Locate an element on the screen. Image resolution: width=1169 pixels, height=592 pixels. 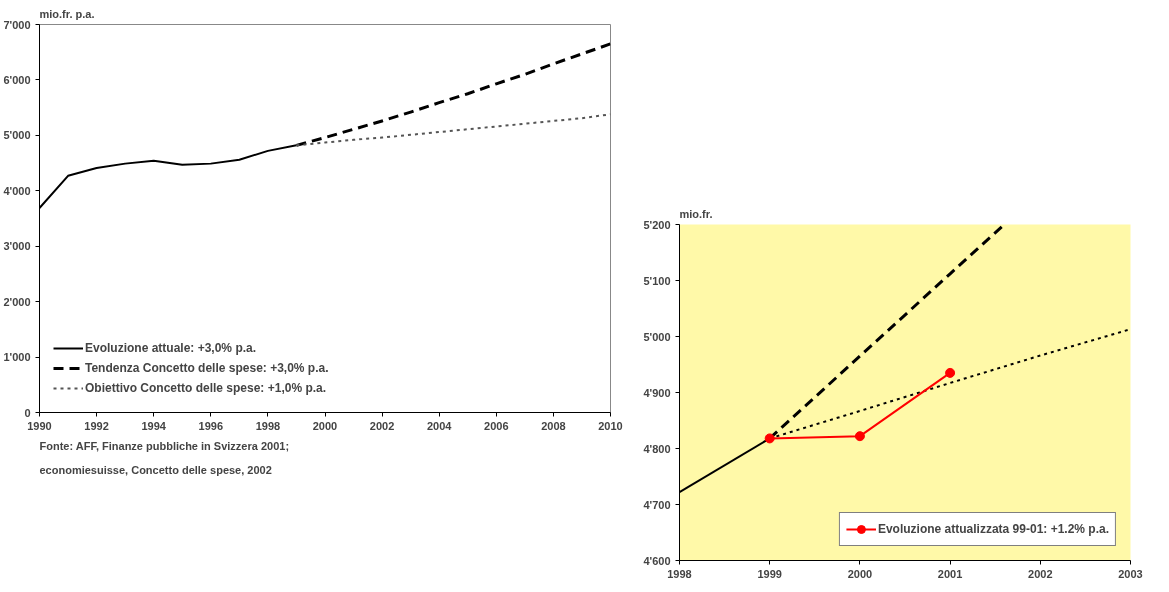
legend-label: Evoluzione attuale: +3,0% p.a. is located at coordinates (171, 348).